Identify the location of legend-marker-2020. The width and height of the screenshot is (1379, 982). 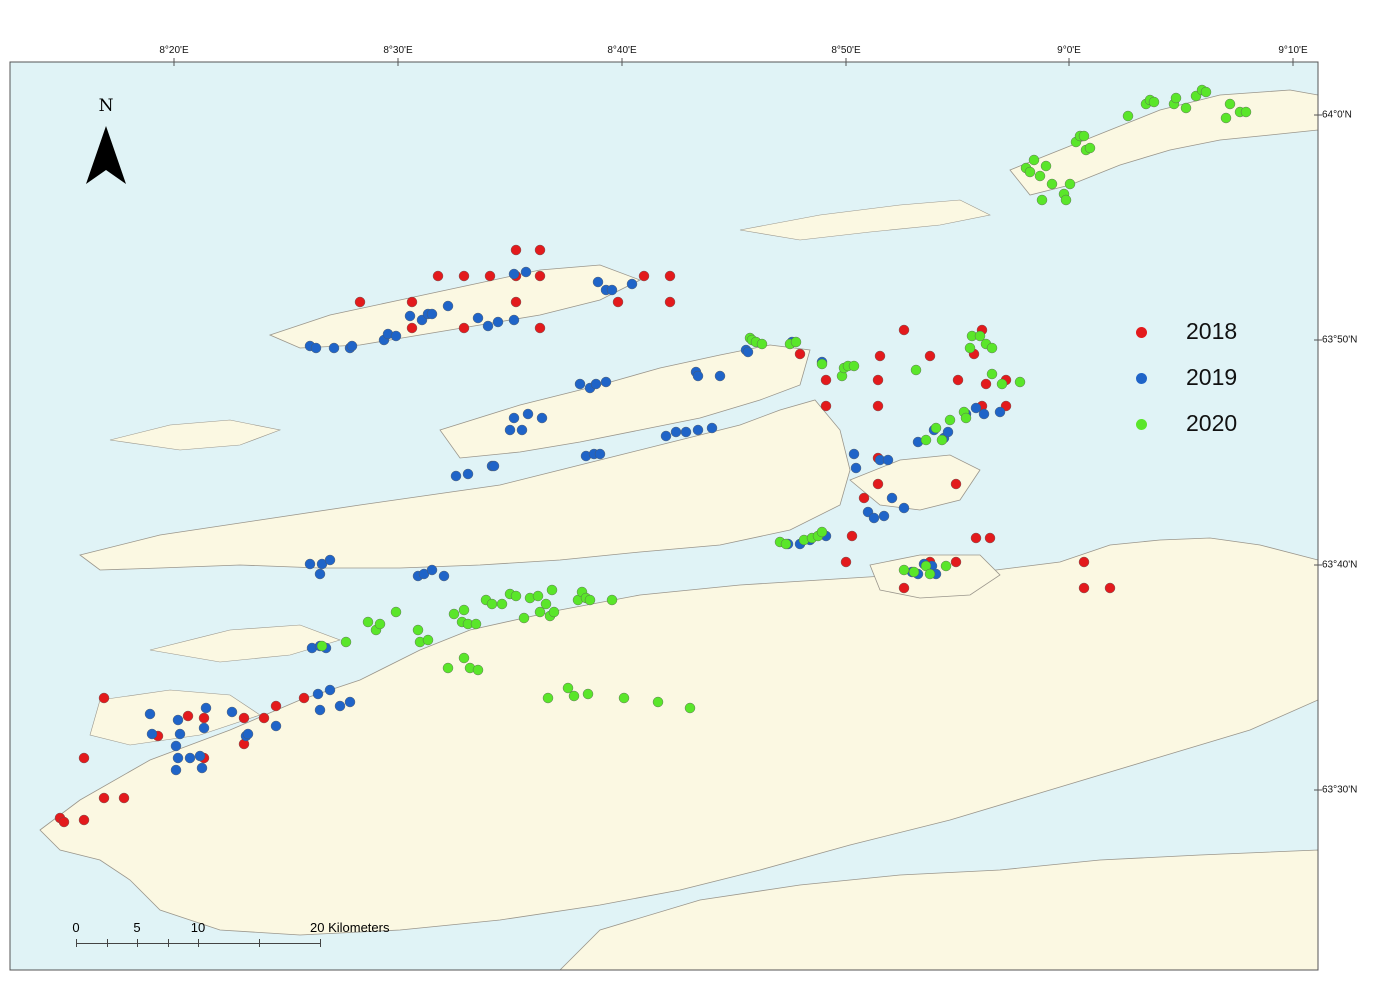
(1141, 424).